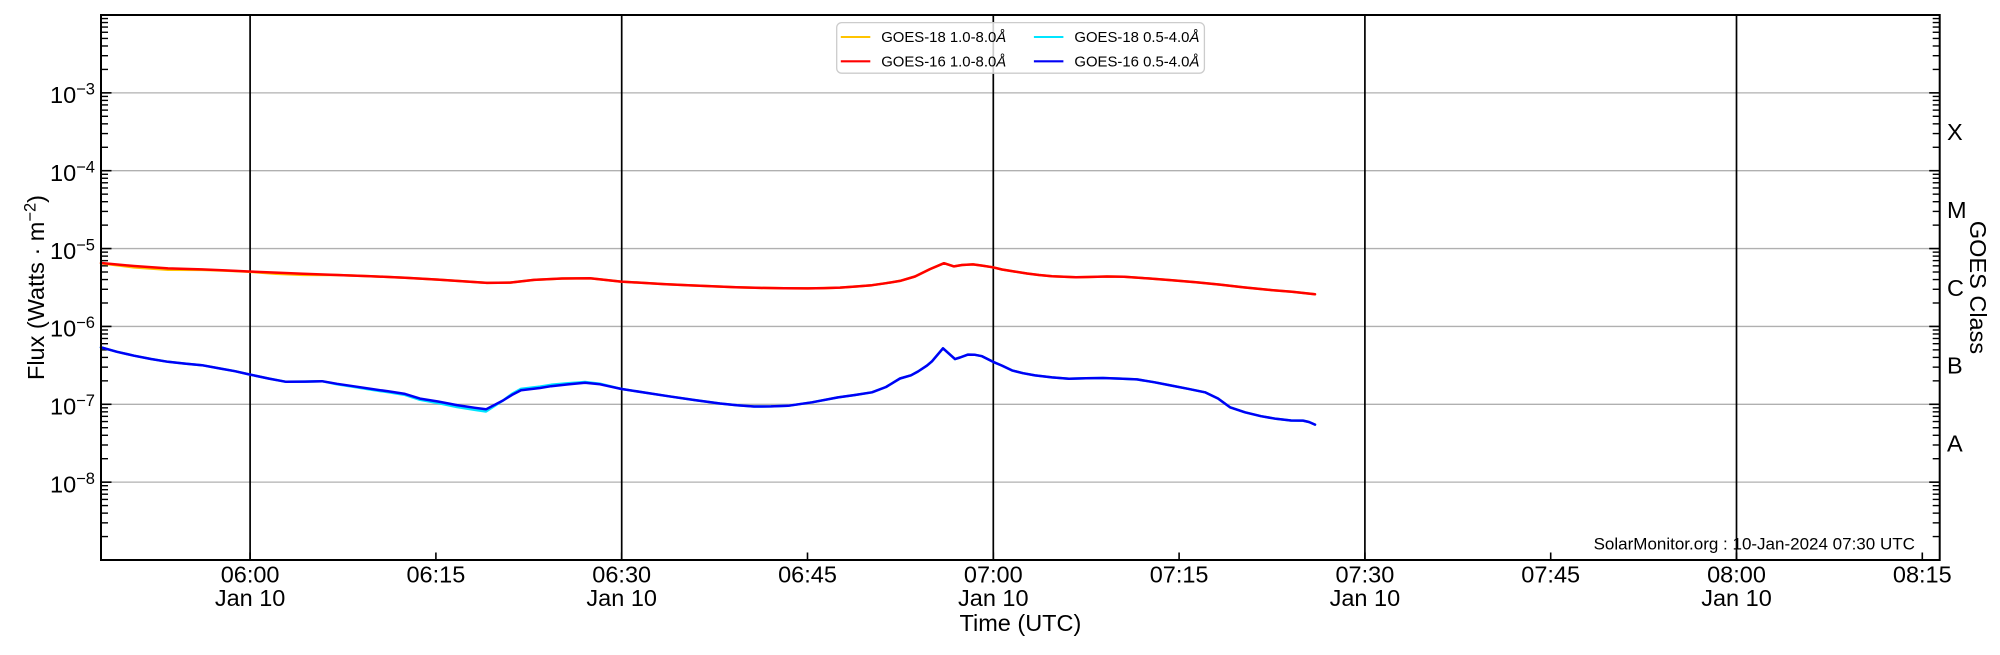 The width and height of the screenshot is (2000, 655). What do you see at coordinates (943, 37) in the screenshot?
I see `svg-text: GOES-18 1.0-8.0Å` at bounding box center [943, 37].